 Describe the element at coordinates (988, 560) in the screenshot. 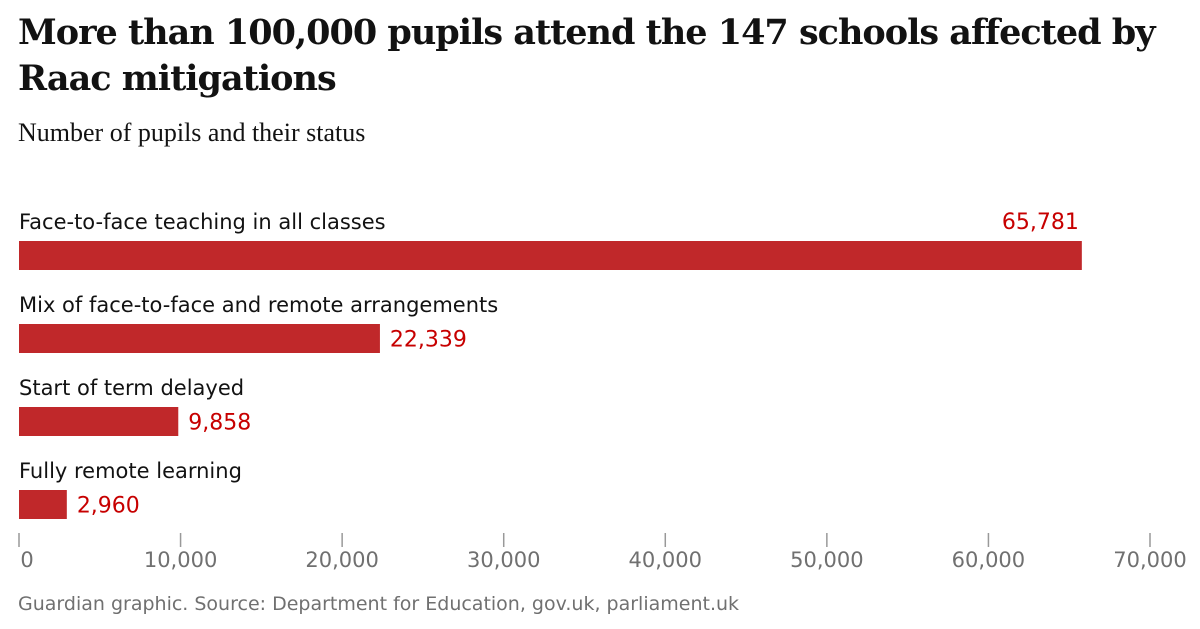

I see `x-tick-label: 60,000` at that location.